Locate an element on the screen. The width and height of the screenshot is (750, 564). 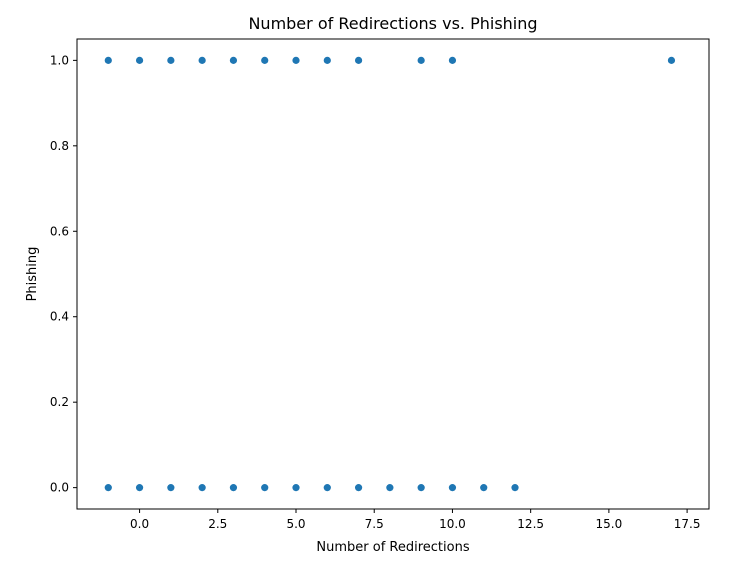
y-tick-label: 0.8 is located at coordinates (59, 146).